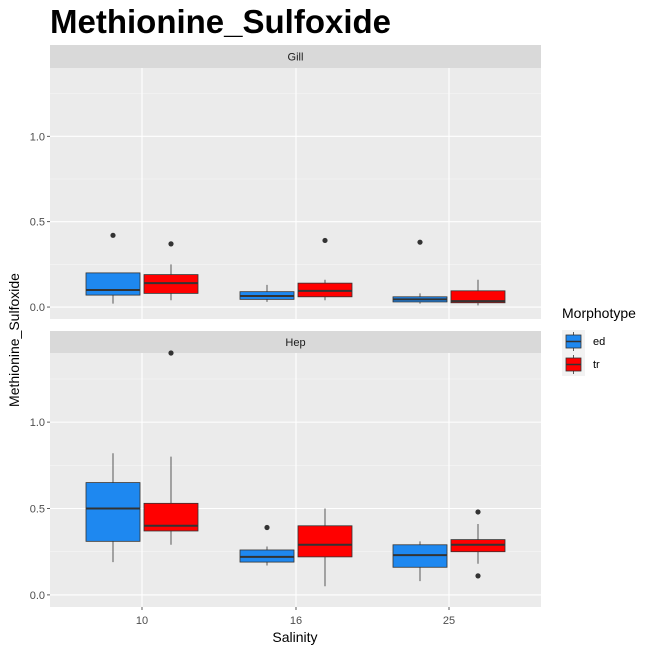 This screenshot has height=653, width=653. I want to click on chart-title: Methionine_Sulfoxide, so click(220, 21).